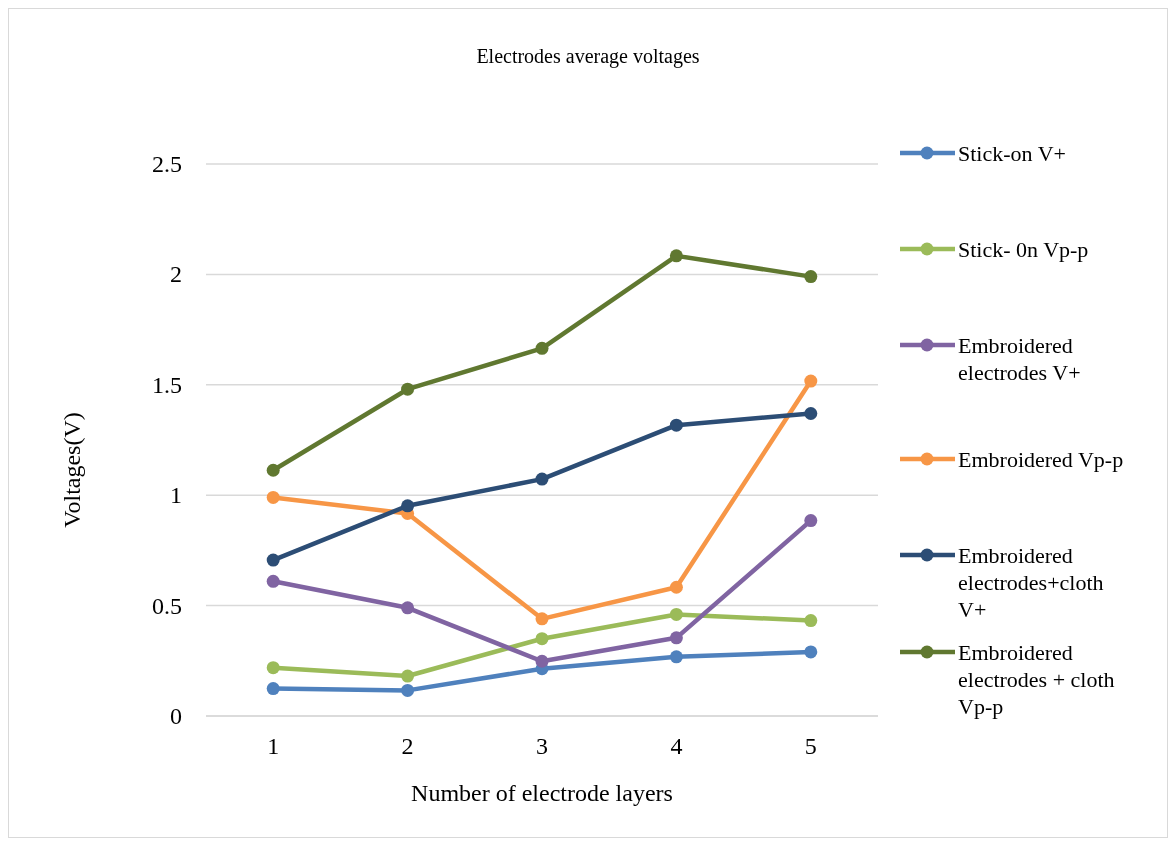 The width and height of the screenshot is (1176, 845). Describe the element at coordinates (176, 716) in the screenshot. I see `y-tick-label: 0` at that location.